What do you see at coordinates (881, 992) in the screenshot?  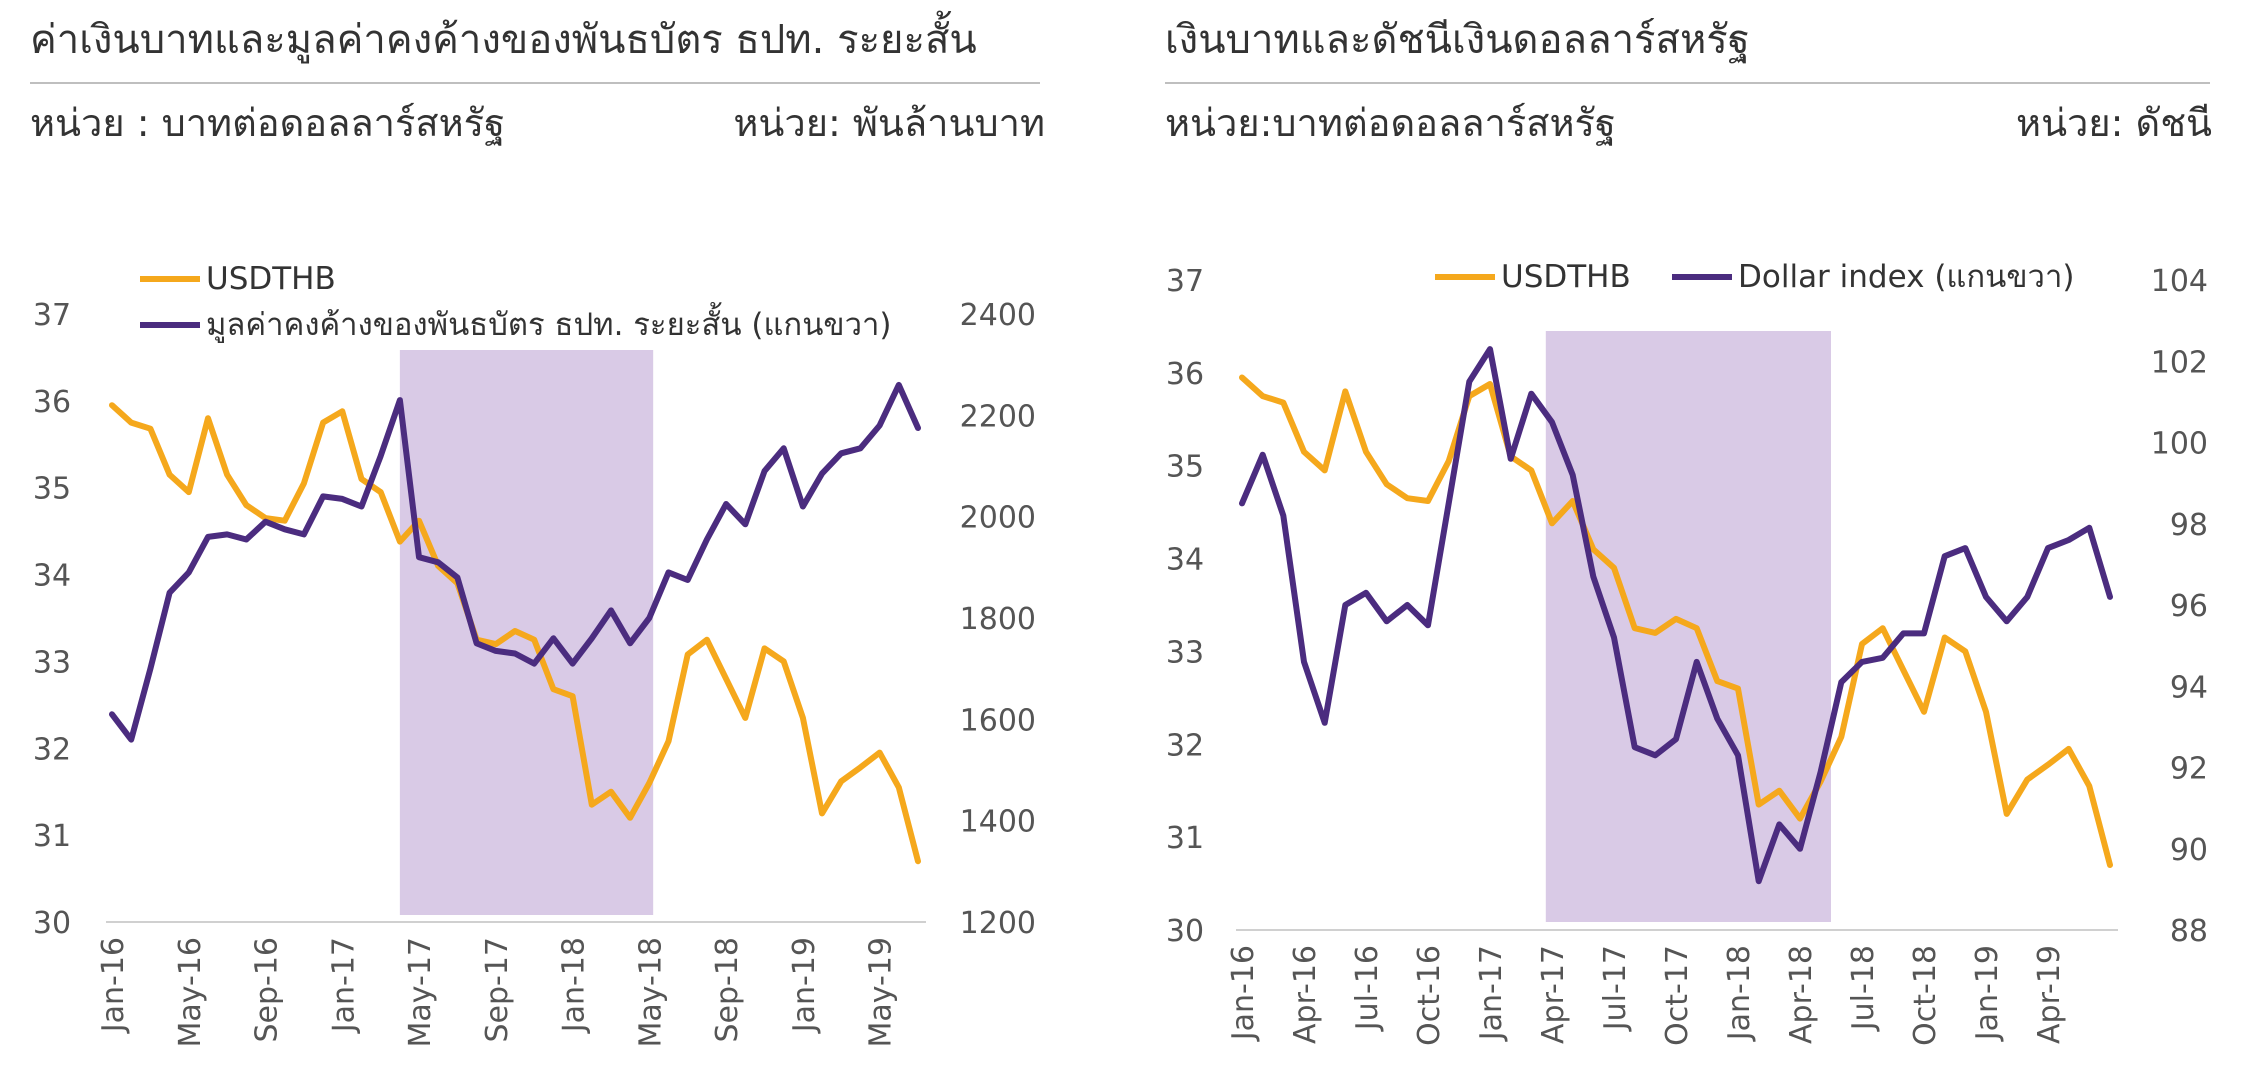 I see `chart1-xtick-10: May-19` at bounding box center [881, 992].